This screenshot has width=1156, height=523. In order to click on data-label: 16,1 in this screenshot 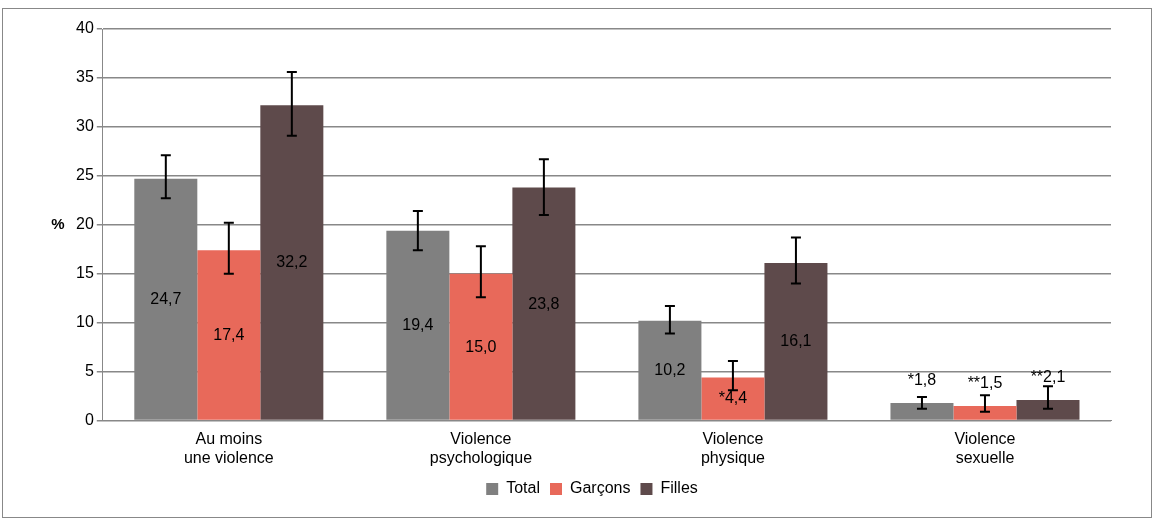, I will do `click(796, 341)`.